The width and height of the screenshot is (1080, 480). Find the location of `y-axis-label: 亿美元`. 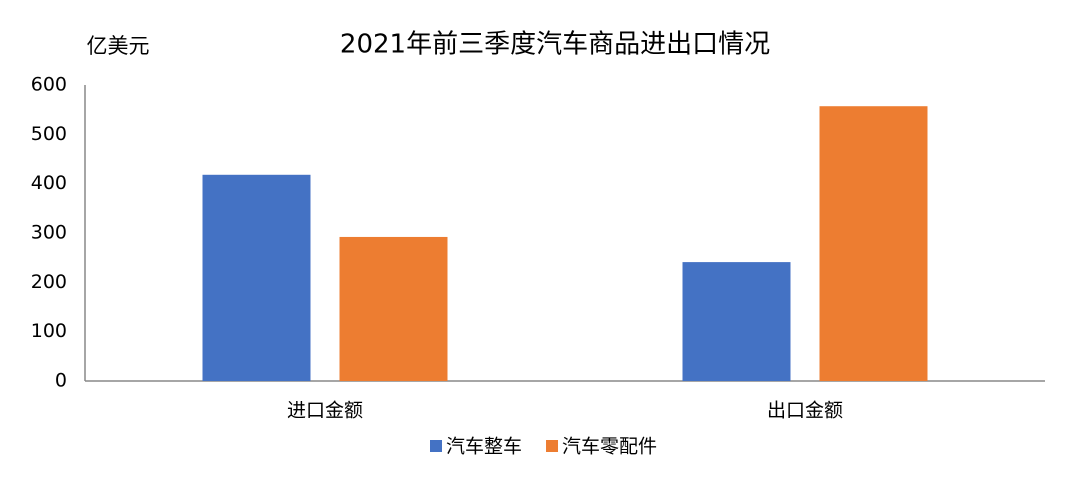

y-axis-label: 亿美元 is located at coordinates (118, 46).